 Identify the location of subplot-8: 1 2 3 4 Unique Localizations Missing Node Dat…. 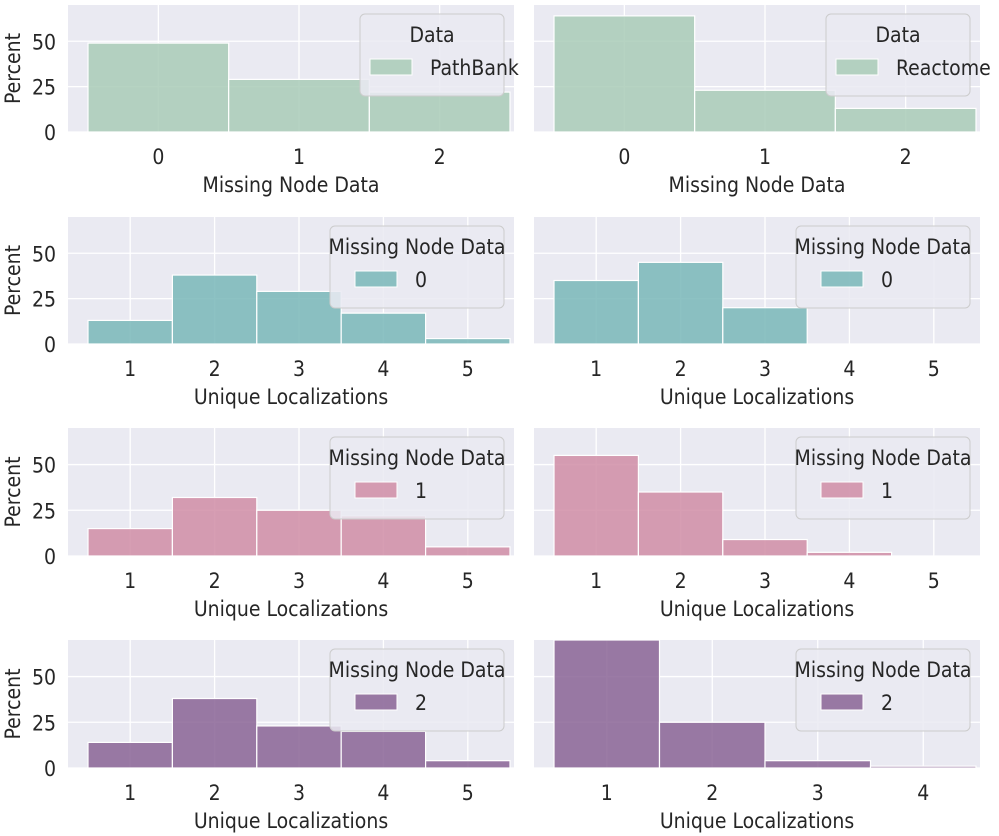
(757, 736).